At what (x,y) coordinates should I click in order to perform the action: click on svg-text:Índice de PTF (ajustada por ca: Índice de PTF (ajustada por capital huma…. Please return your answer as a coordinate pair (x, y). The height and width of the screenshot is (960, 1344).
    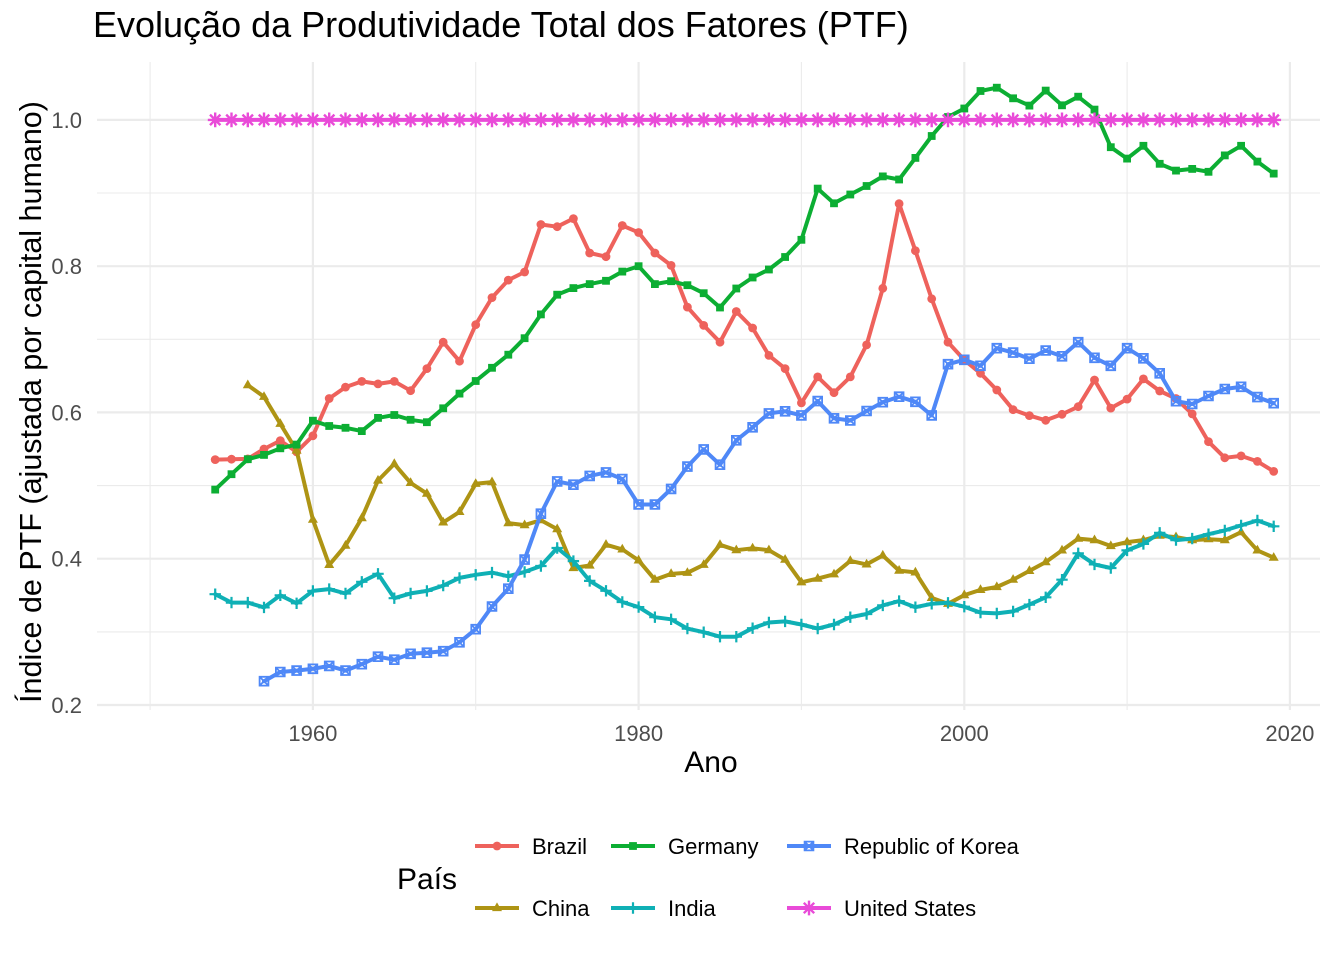
    Looking at the image, I should click on (30, 402).